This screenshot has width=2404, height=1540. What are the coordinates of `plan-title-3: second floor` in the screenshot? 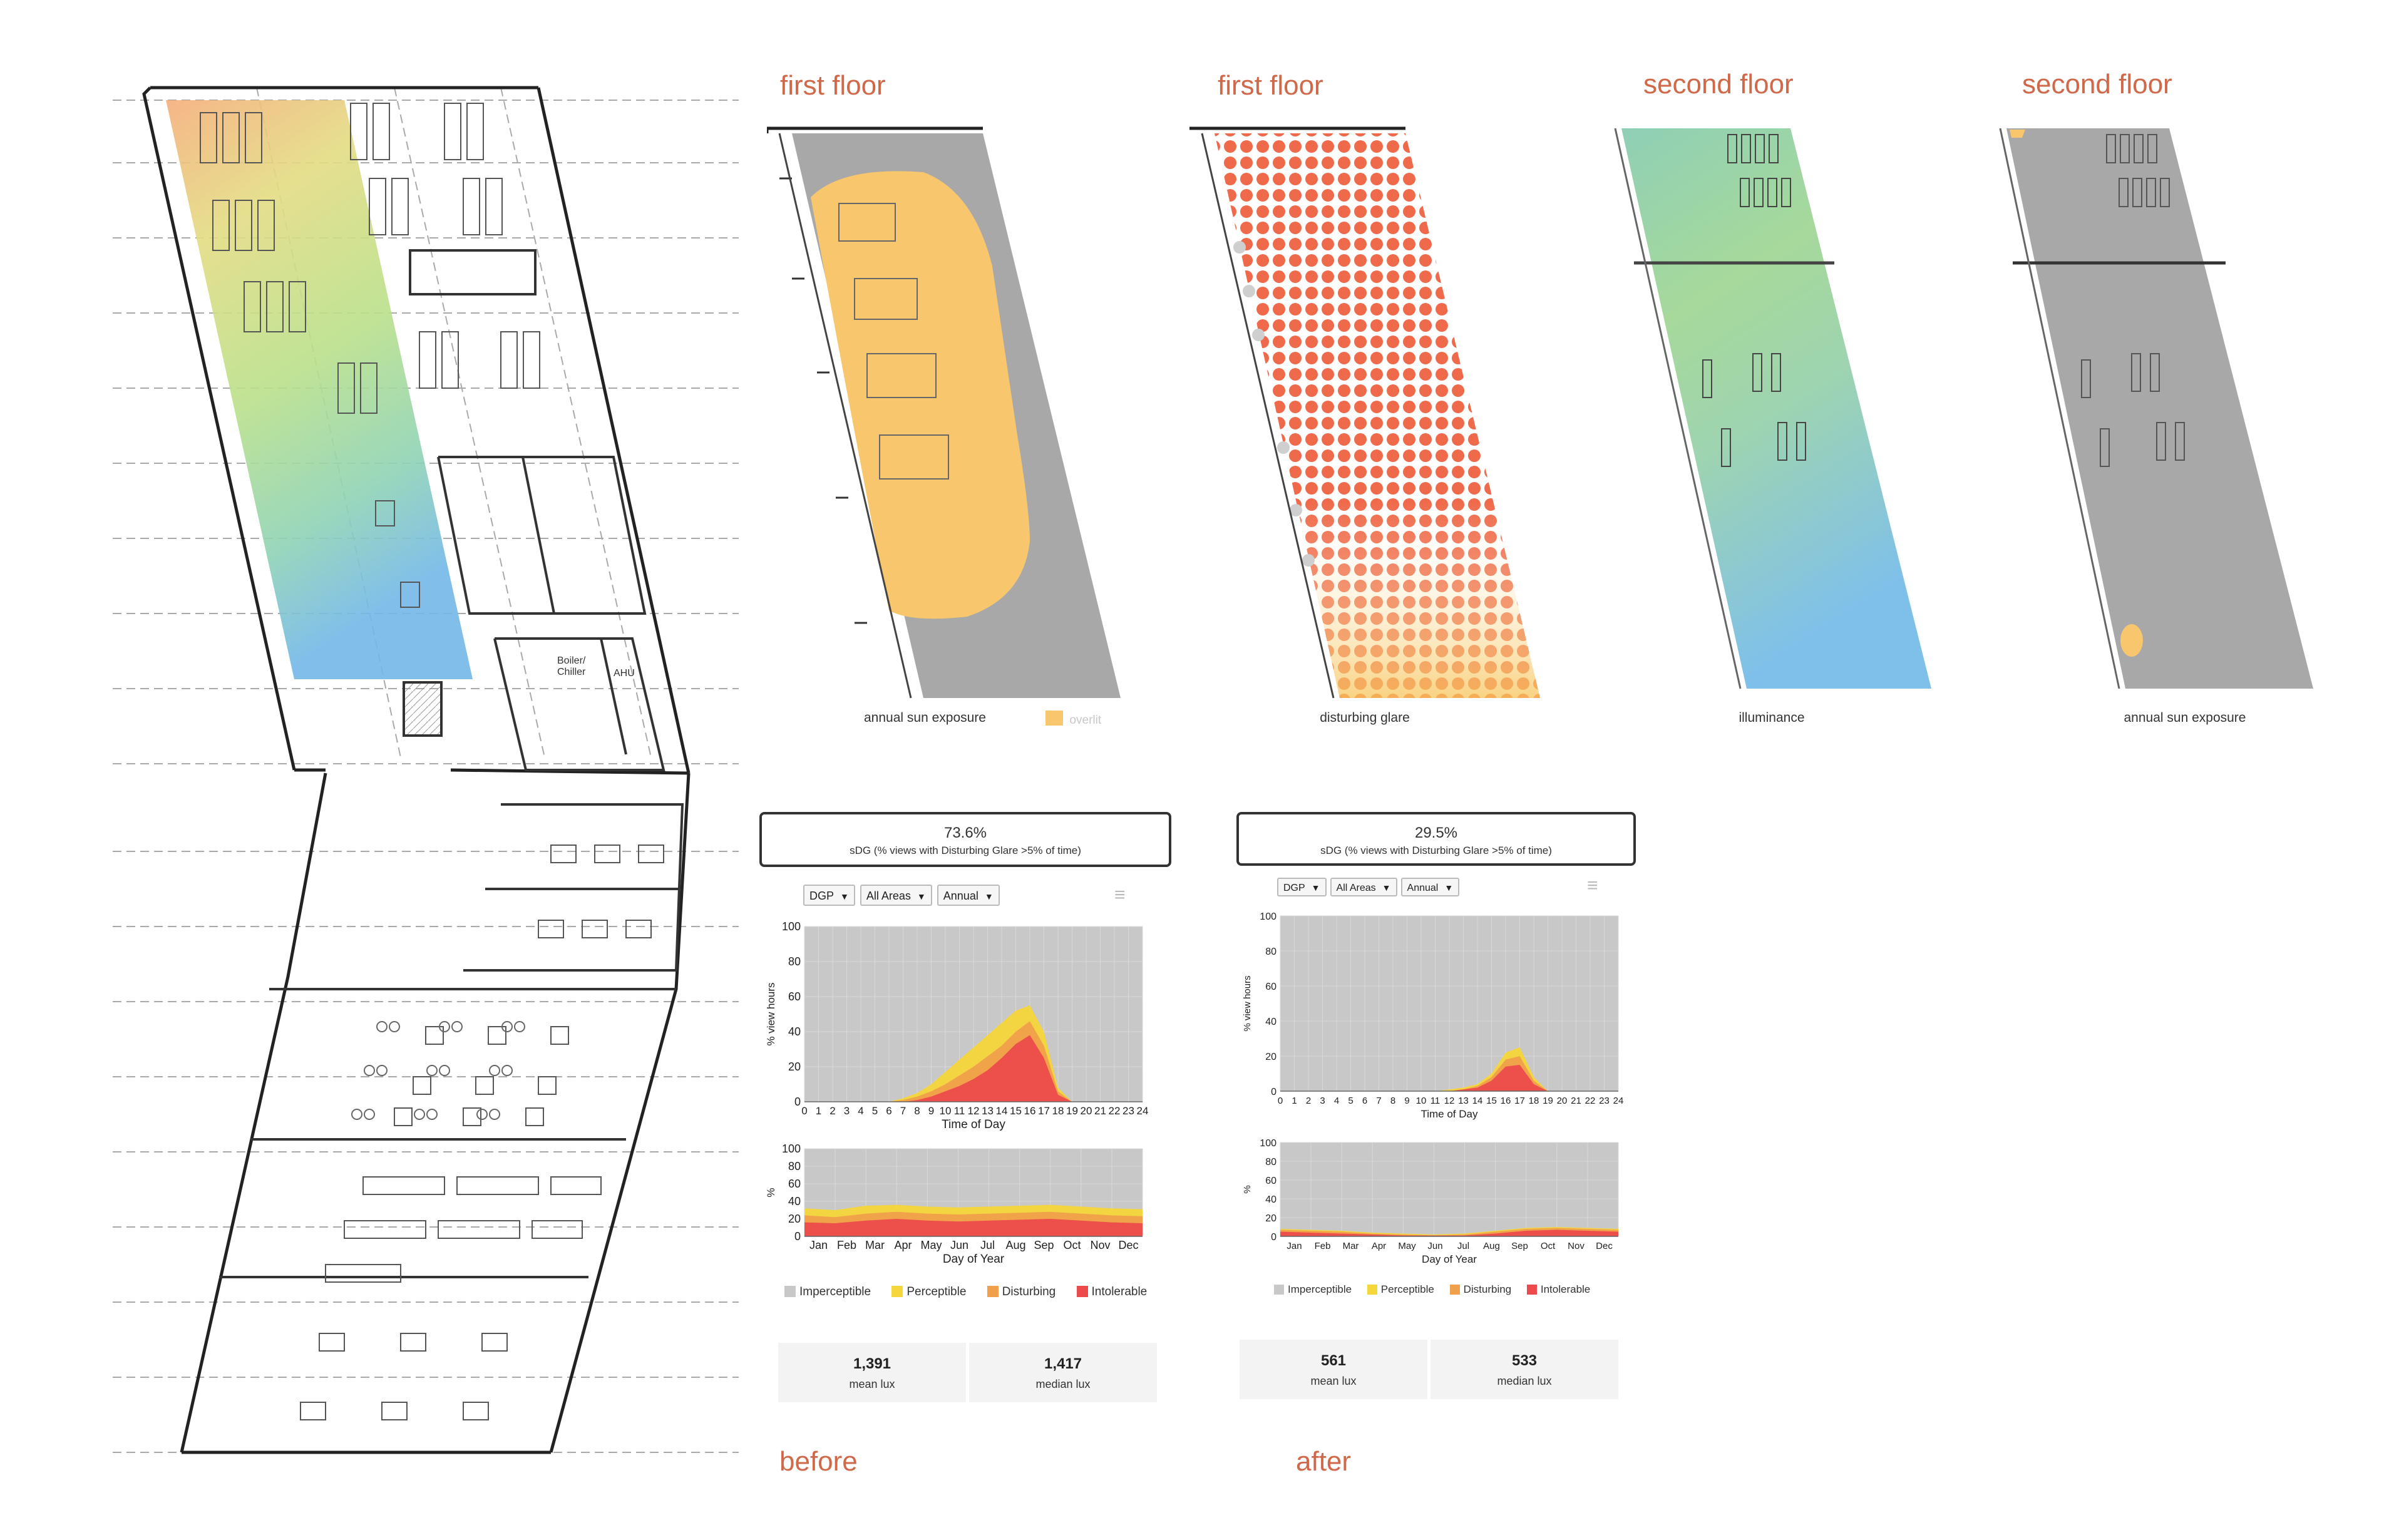 It's located at (1718, 84).